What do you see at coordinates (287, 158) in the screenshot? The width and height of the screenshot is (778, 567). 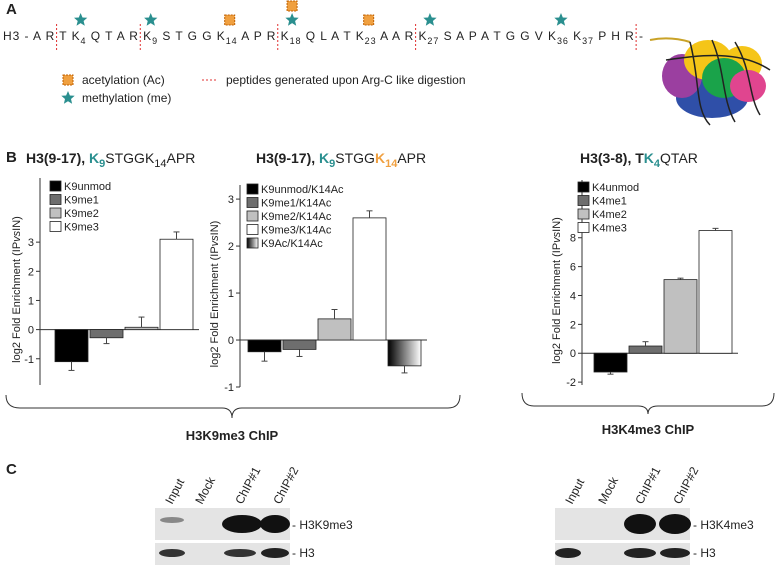 I see `text-part: H3(9-17),` at bounding box center [287, 158].